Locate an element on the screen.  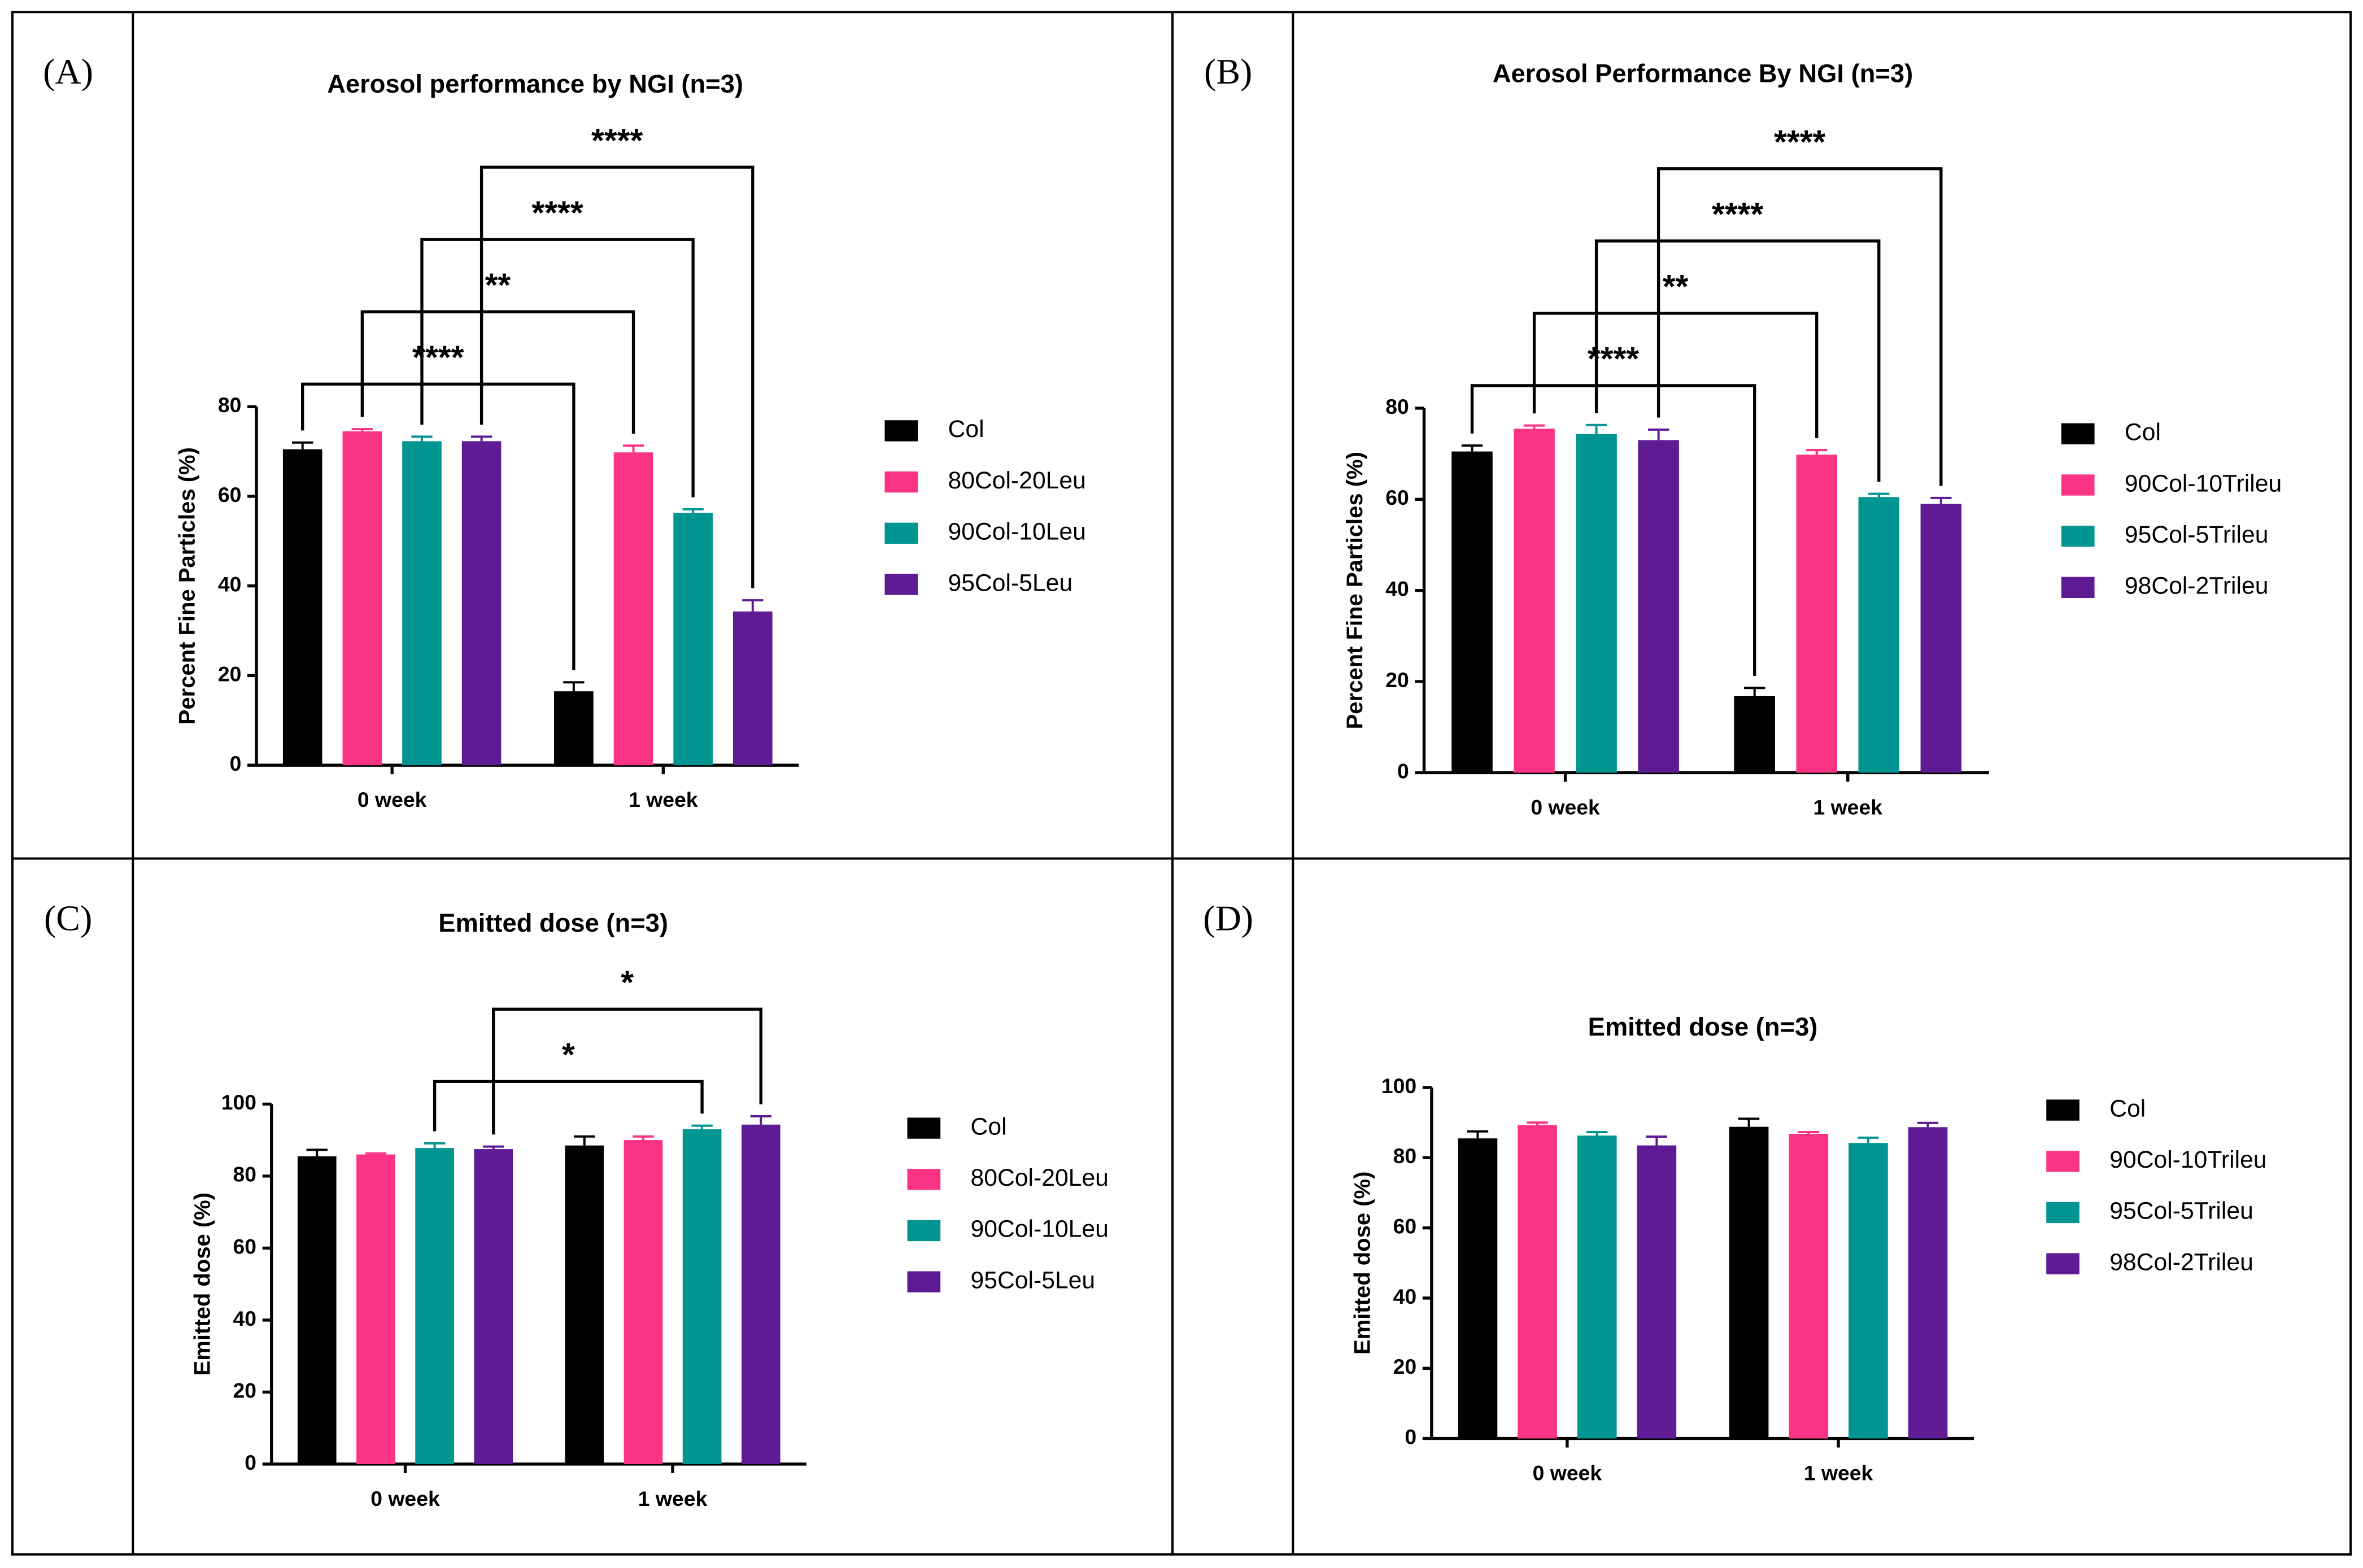
chart-title: Aerosol Performance By NGI (n=3) is located at coordinates (1703, 73).